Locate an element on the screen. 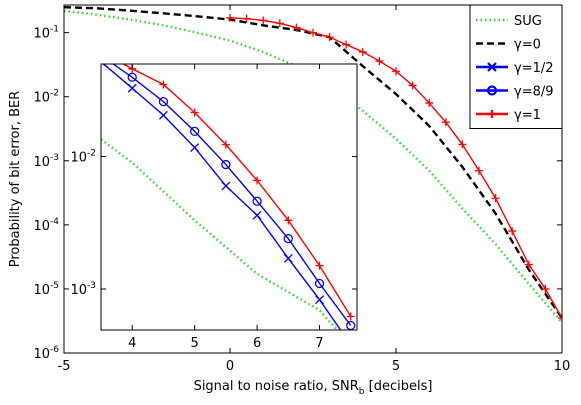 This screenshot has width=581, height=405. y-tick-label: 10⁻⁵ is located at coordinates (46, 289).